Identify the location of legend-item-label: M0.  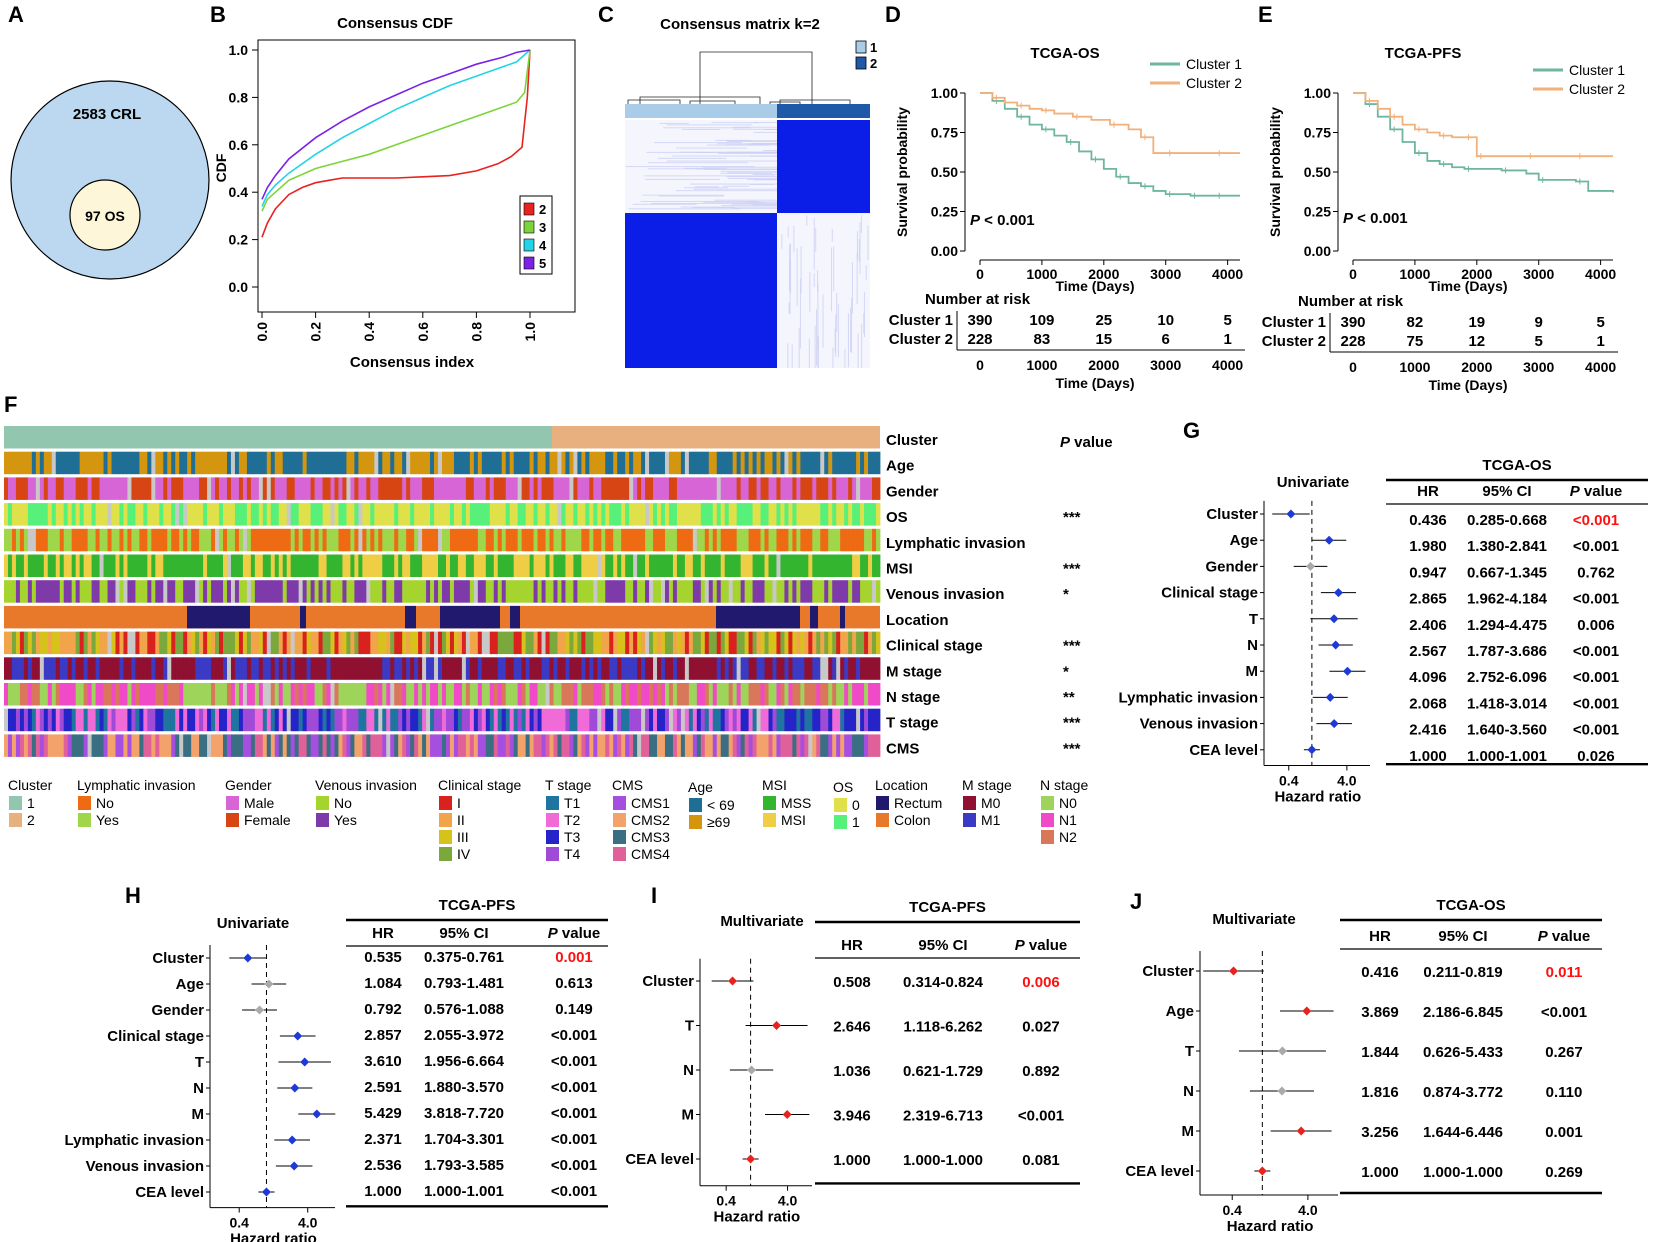
(991, 803).